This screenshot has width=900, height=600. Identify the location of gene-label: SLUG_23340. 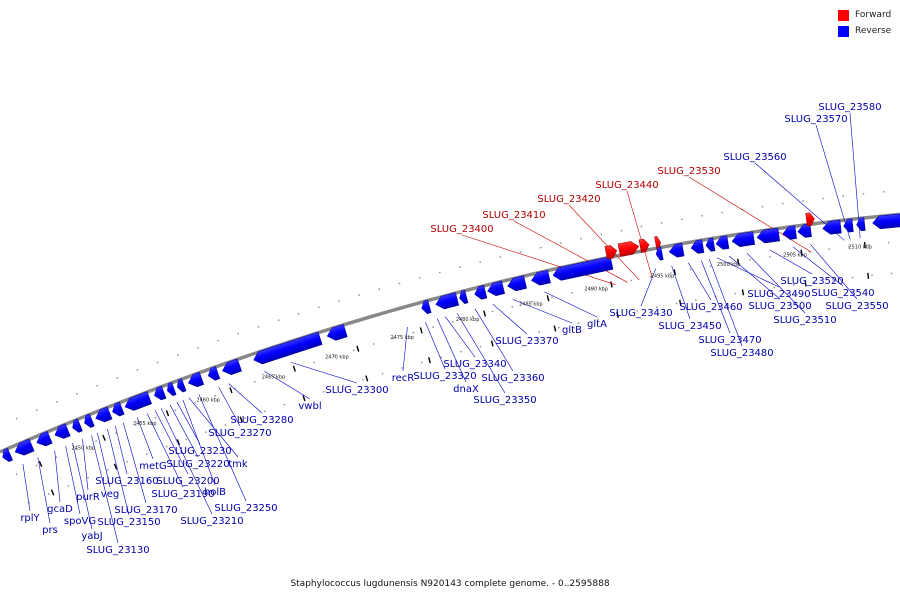
(474, 364).